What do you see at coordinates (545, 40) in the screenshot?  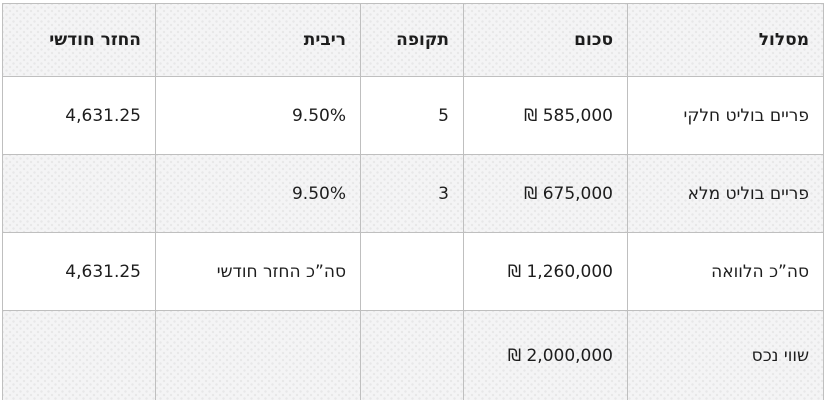 I see `column-header-amount: סכום` at bounding box center [545, 40].